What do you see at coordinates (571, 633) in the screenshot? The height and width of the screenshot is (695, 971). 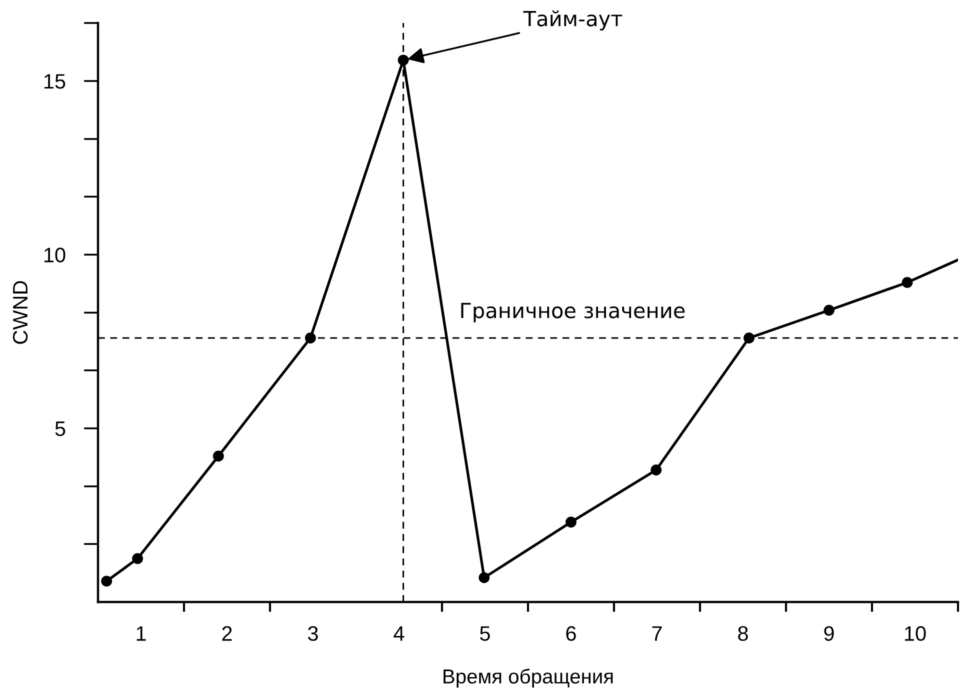 I see `x-tick-label: 6` at bounding box center [571, 633].